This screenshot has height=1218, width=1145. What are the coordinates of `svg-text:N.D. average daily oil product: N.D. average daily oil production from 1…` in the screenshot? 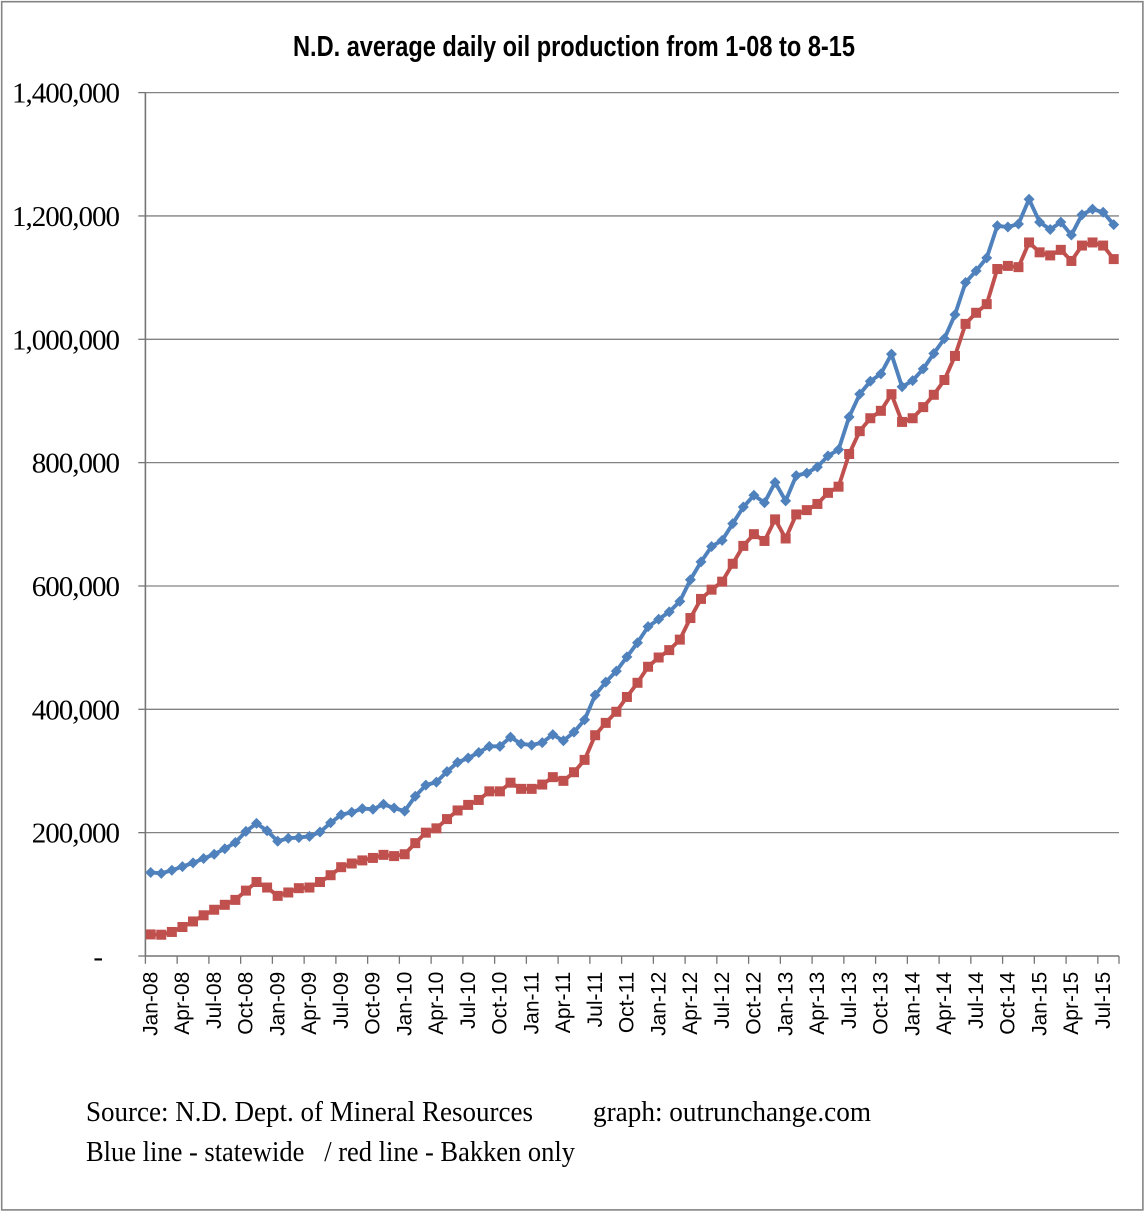 It's located at (574, 47).